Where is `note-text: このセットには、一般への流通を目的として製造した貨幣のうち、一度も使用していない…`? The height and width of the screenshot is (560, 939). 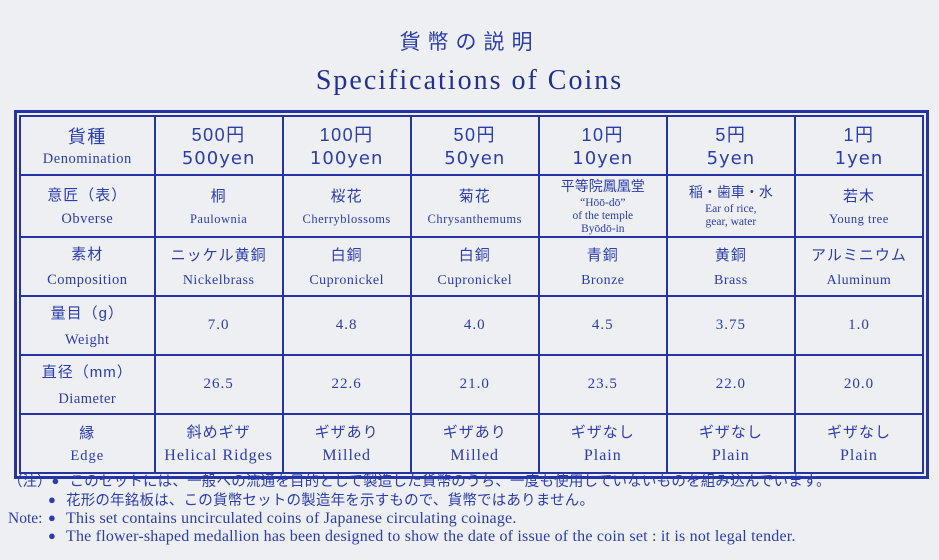
note-text: このセットには、一般への流通を目的として製造した貨幣のうち、一度も使用していない… is located at coordinates (450, 482).